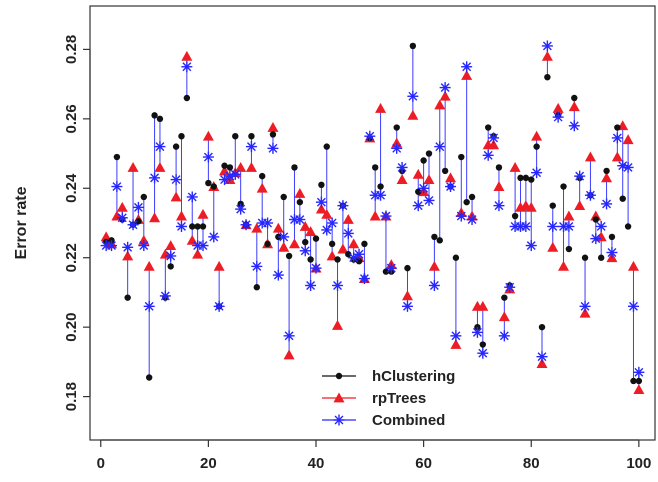 The image size is (658, 482). Describe the element at coordinates (316, 463) in the screenshot. I see `x-tick-label: 40` at that location.